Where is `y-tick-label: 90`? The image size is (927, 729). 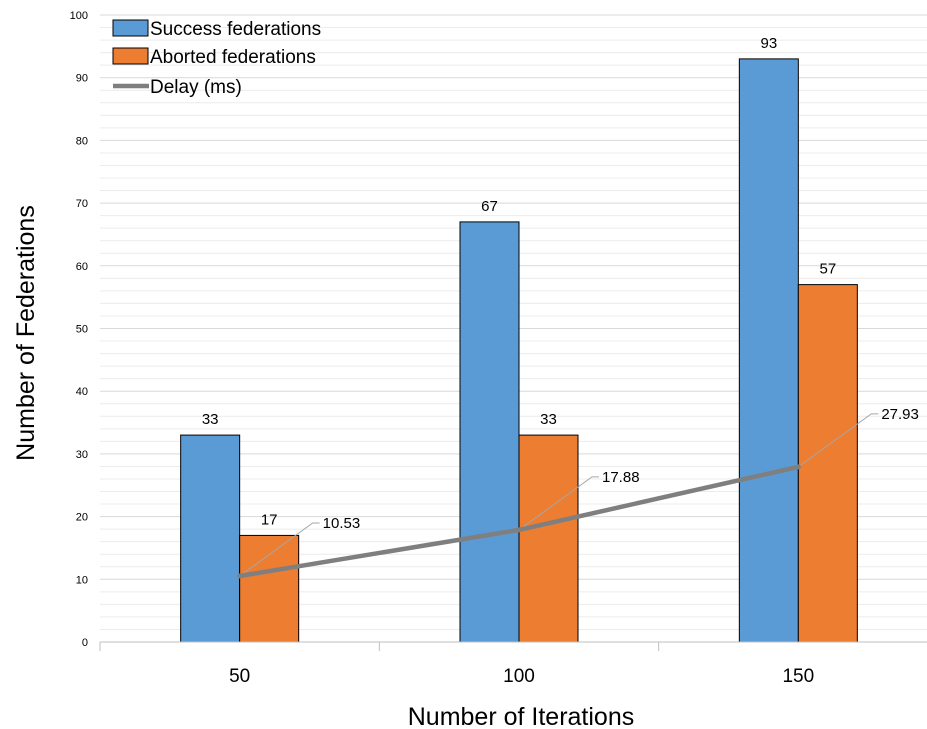
y-tick-label: 90 is located at coordinates (82, 79).